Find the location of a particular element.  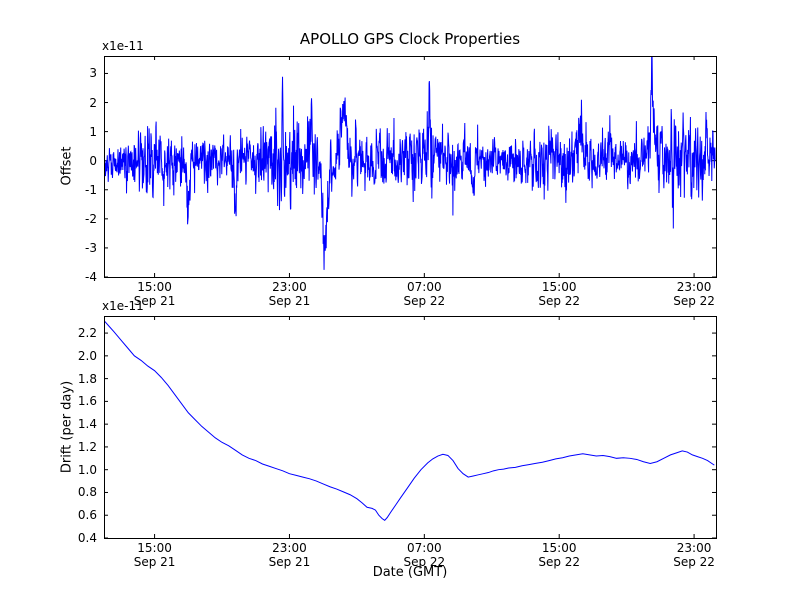

y-tick-label: 0.6 is located at coordinates (87, 515).